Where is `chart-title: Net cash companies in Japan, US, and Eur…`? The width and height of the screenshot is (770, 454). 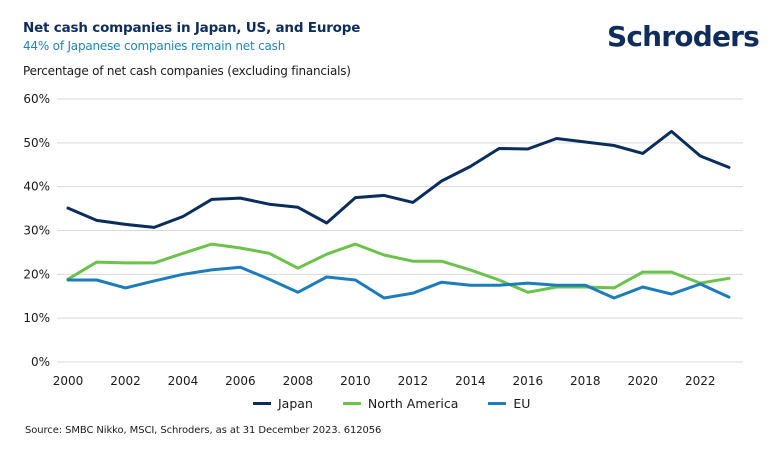
chart-title: Net cash companies in Japan, US, and Eur… is located at coordinates (192, 28).